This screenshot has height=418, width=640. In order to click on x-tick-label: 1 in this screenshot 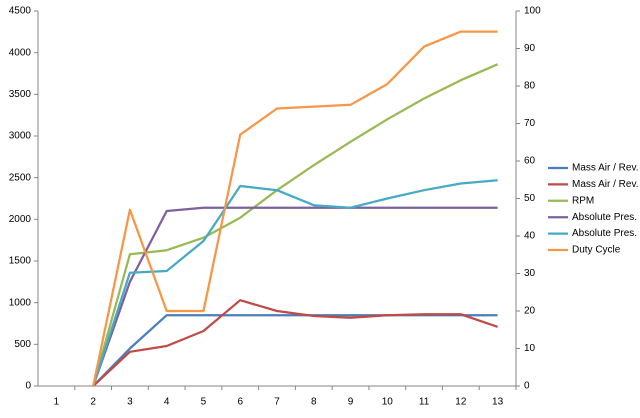, I will do `click(57, 402)`.